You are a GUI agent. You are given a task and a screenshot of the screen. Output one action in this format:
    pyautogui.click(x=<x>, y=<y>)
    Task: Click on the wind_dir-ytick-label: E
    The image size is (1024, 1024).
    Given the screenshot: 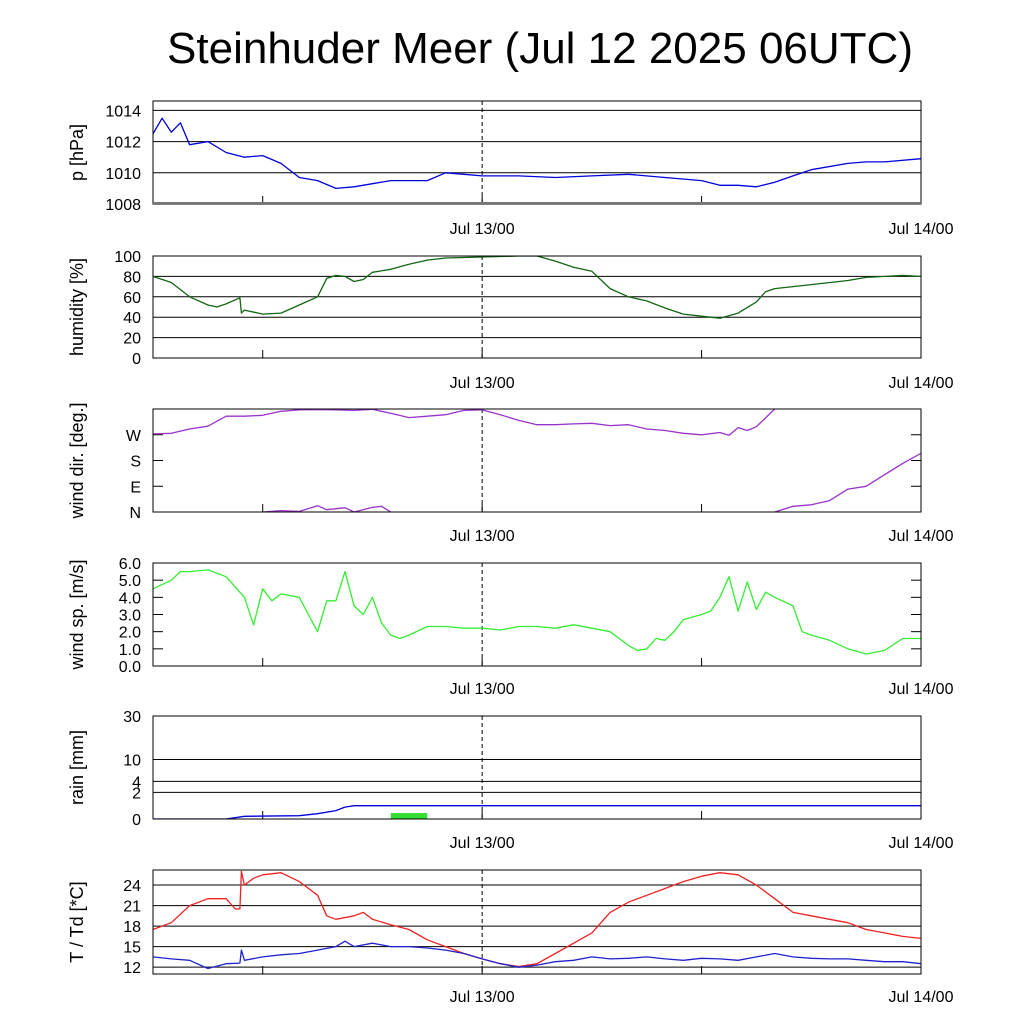 What is the action you would take?
    pyautogui.click(x=135, y=487)
    